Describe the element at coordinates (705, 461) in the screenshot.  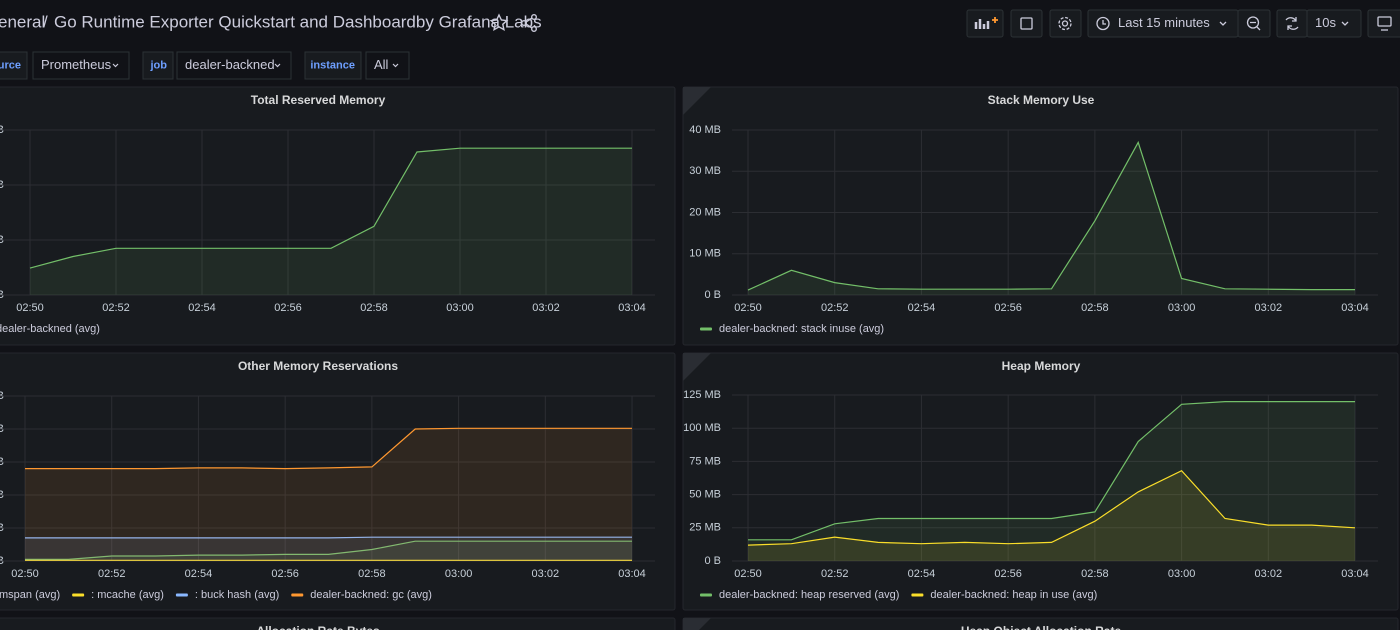
I see `y-tick-label: 75 MB` at that location.